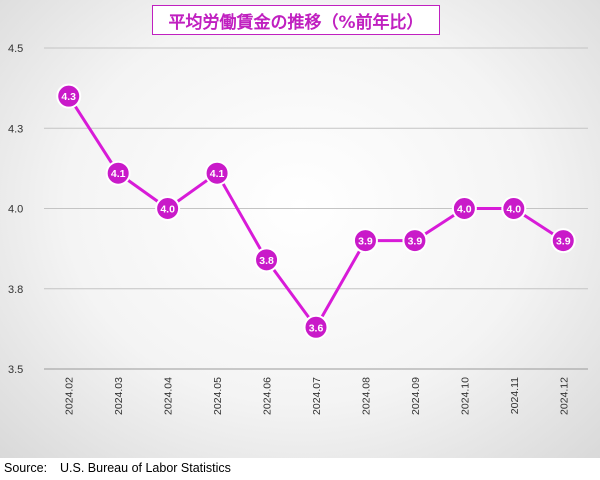  I want to click on x-tick-label: 2024.08, so click(366, 396).